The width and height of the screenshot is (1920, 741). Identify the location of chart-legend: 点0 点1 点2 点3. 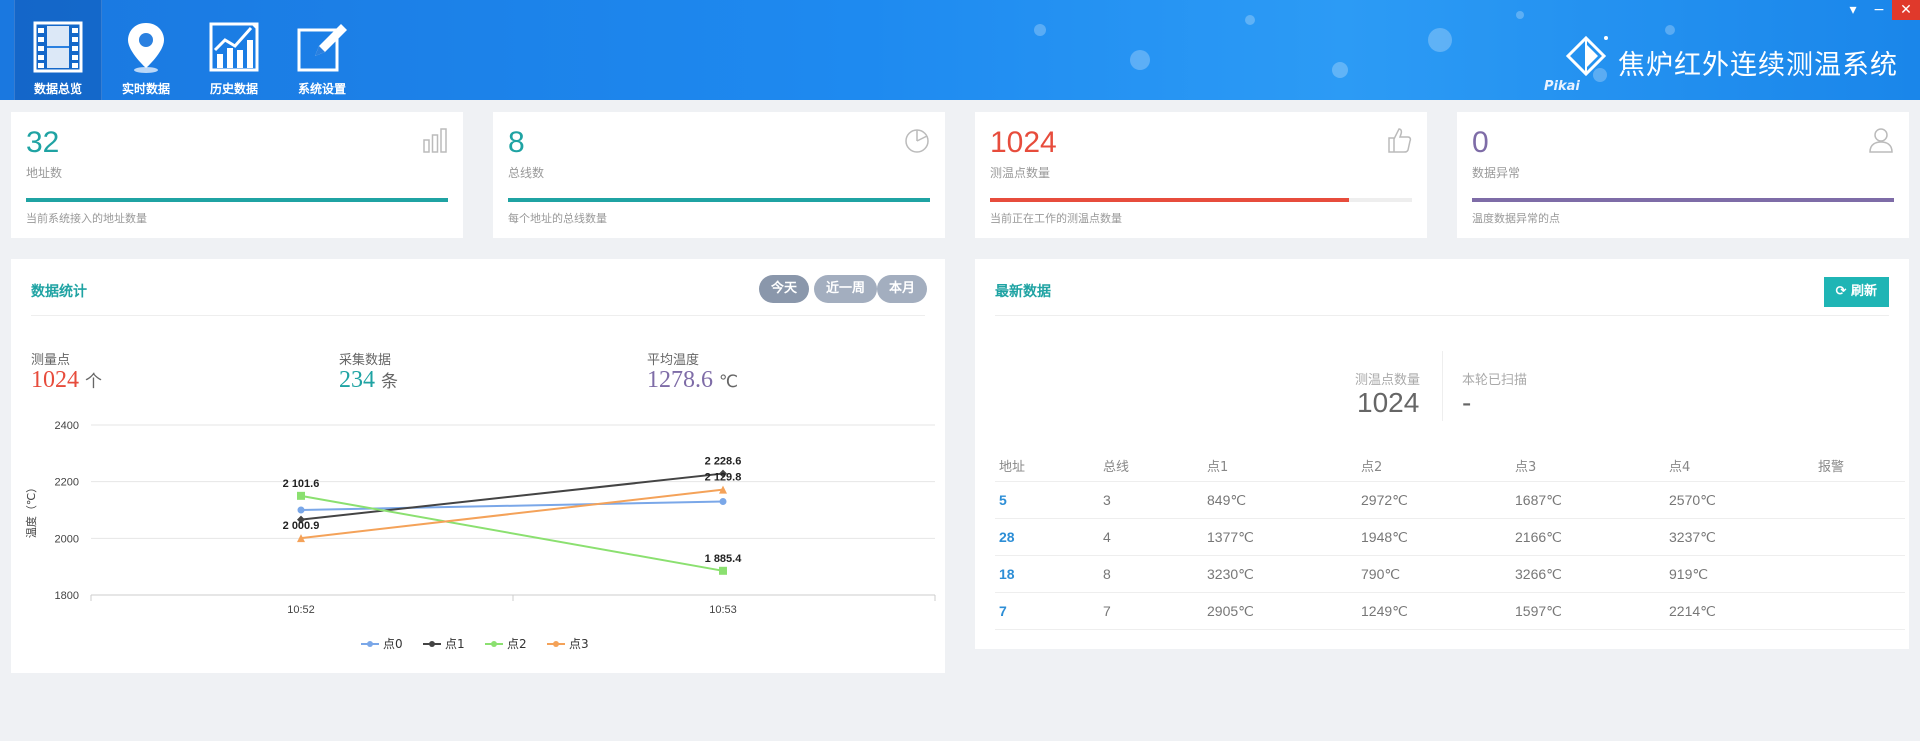
(511, 643).